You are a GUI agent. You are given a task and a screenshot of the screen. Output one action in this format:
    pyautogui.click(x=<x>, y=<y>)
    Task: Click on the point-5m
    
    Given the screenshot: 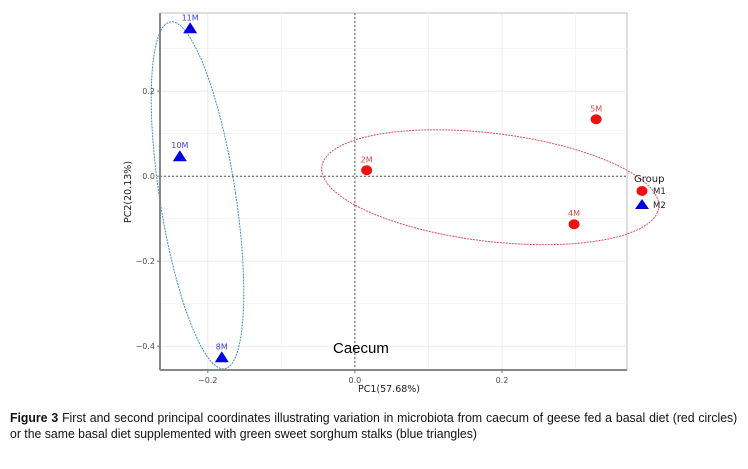 What is the action you would take?
    pyautogui.click(x=596, y=119)
    